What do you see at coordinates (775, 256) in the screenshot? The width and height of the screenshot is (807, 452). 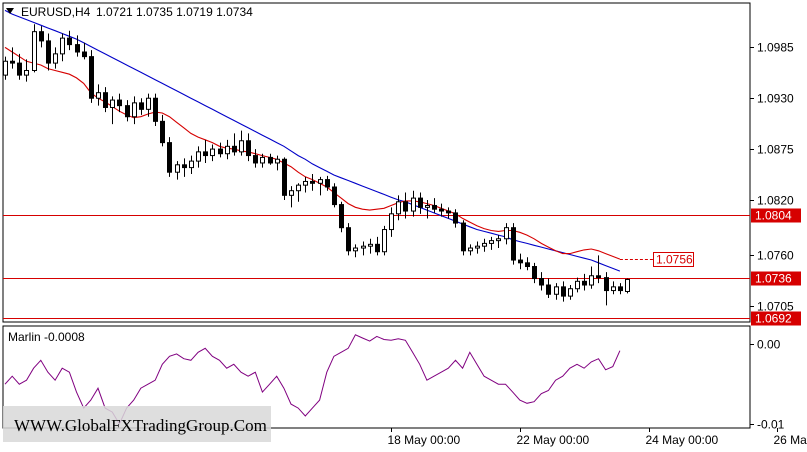 I see `price-tick-label: 1.0760` at bounding box center [775, 256].